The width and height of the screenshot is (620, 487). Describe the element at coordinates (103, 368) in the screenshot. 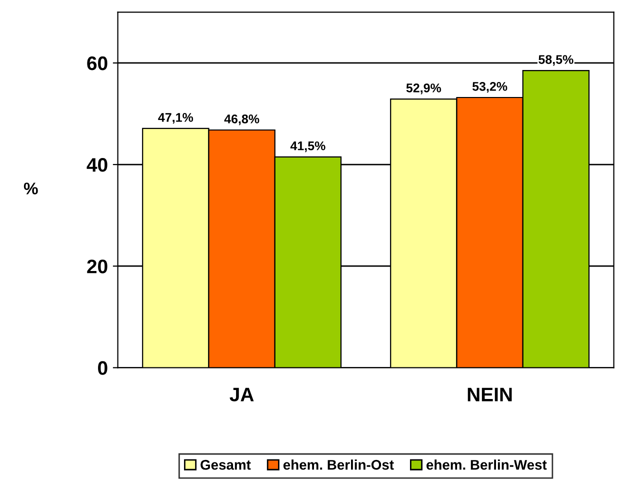

I see `y-tick-label: 0` at that location.